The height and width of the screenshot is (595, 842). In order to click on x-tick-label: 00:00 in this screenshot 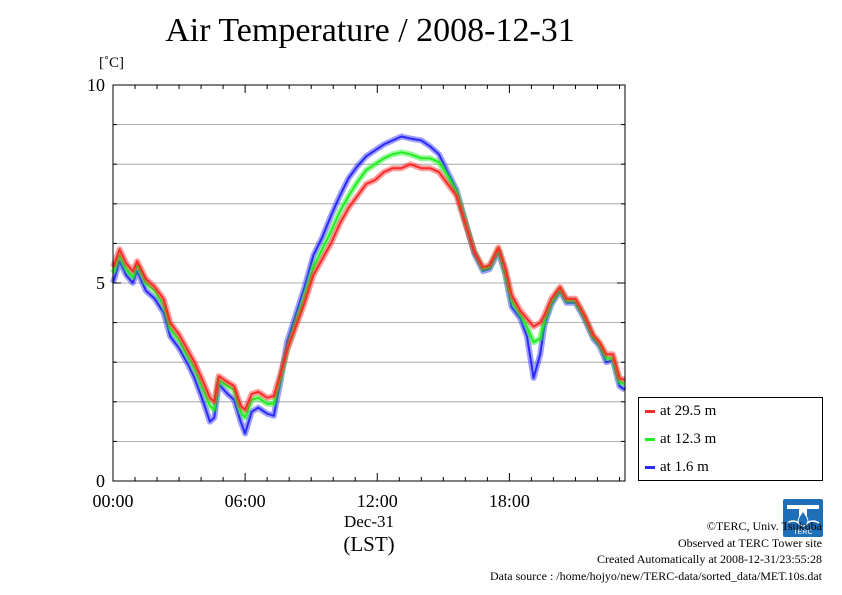, I will do `click(112, 501)`.